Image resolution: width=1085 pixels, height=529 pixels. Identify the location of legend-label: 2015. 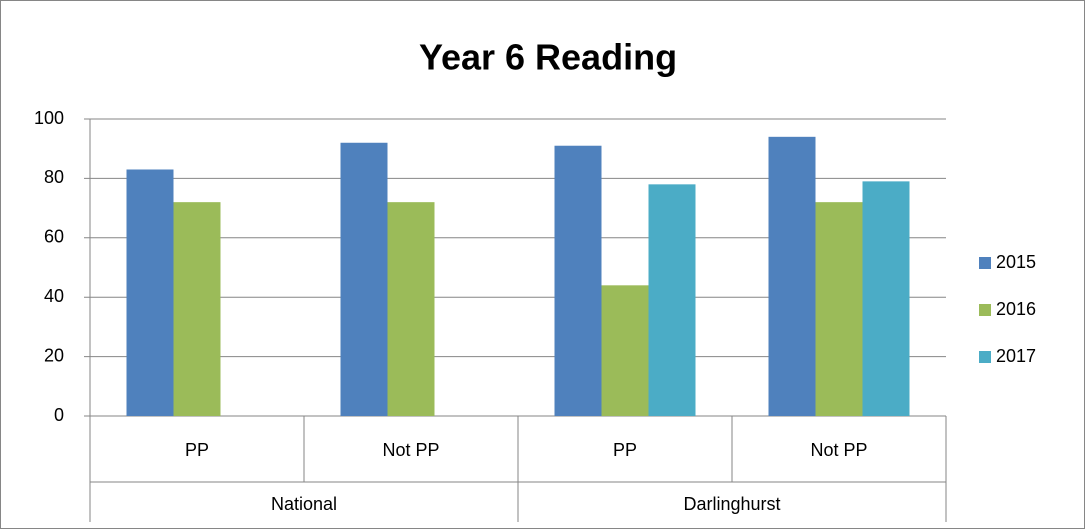
(1016, 262).